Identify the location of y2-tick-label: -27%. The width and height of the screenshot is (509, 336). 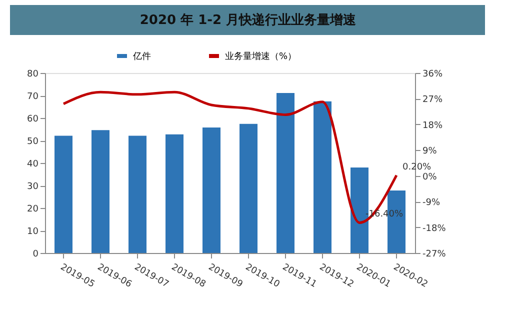
(434, 255).